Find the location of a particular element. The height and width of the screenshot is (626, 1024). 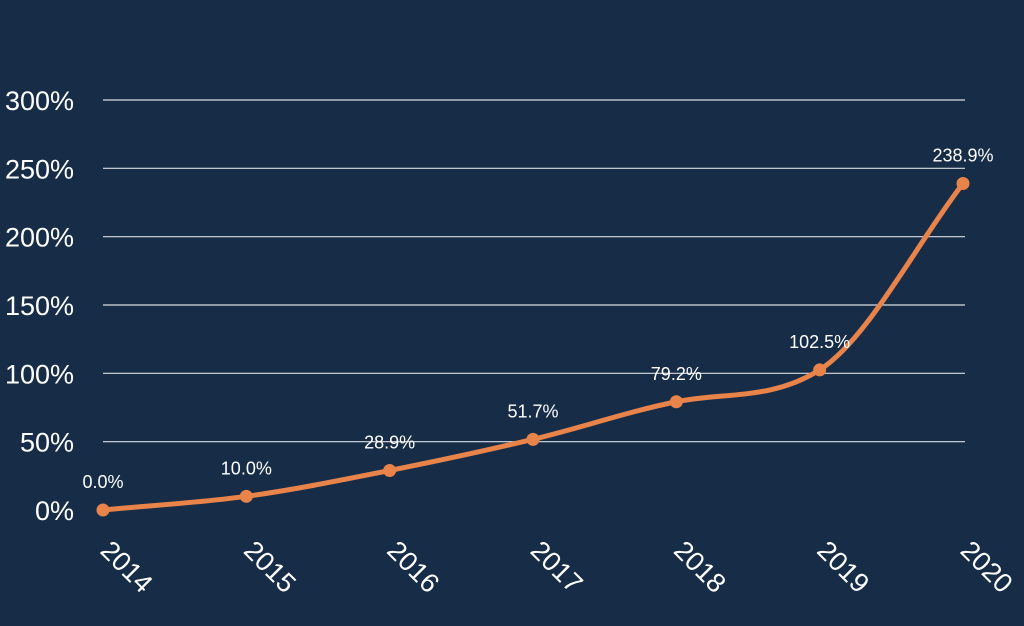

data-label: 28.9% is located at coordinates (389, 443).